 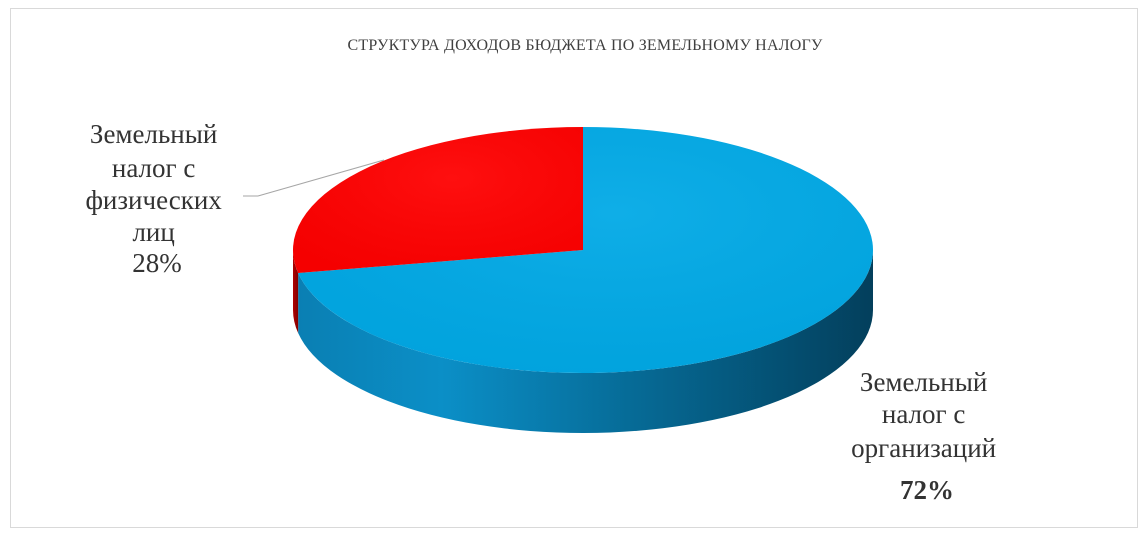 What do you see at coordinates (157, 263) in the screenshot?
I see `percent-label: 28%` at bounding box center [157, 263].